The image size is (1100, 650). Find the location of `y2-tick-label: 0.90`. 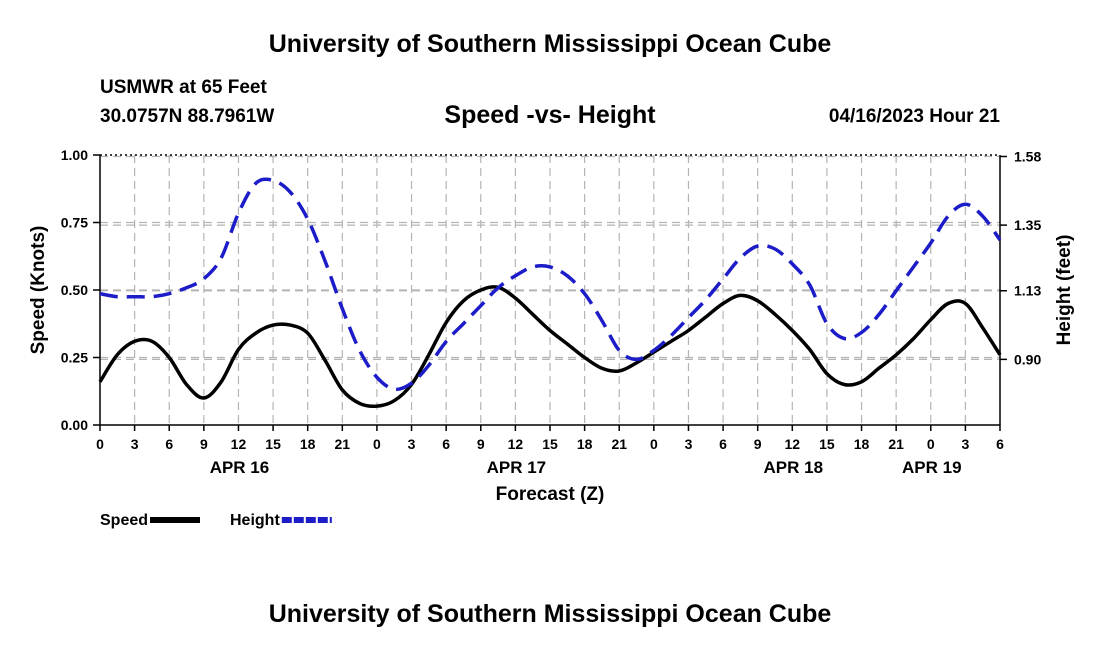

y2-tick-label: 0.90 is located at coordinates (1027, 359).